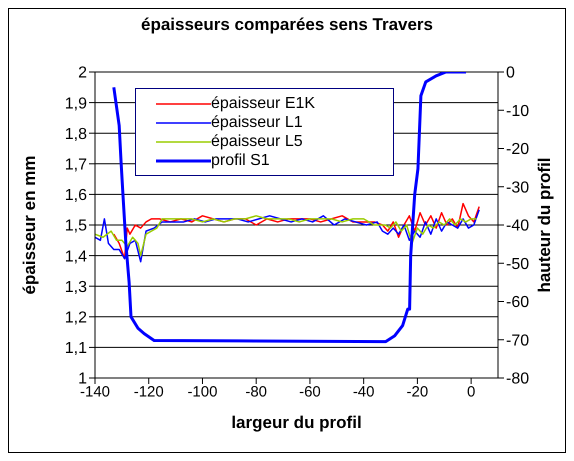 Image resolution: width=574 pixels, height=461 pixels. I want to click on y-tick-label: 1,9, so click(76, 103).